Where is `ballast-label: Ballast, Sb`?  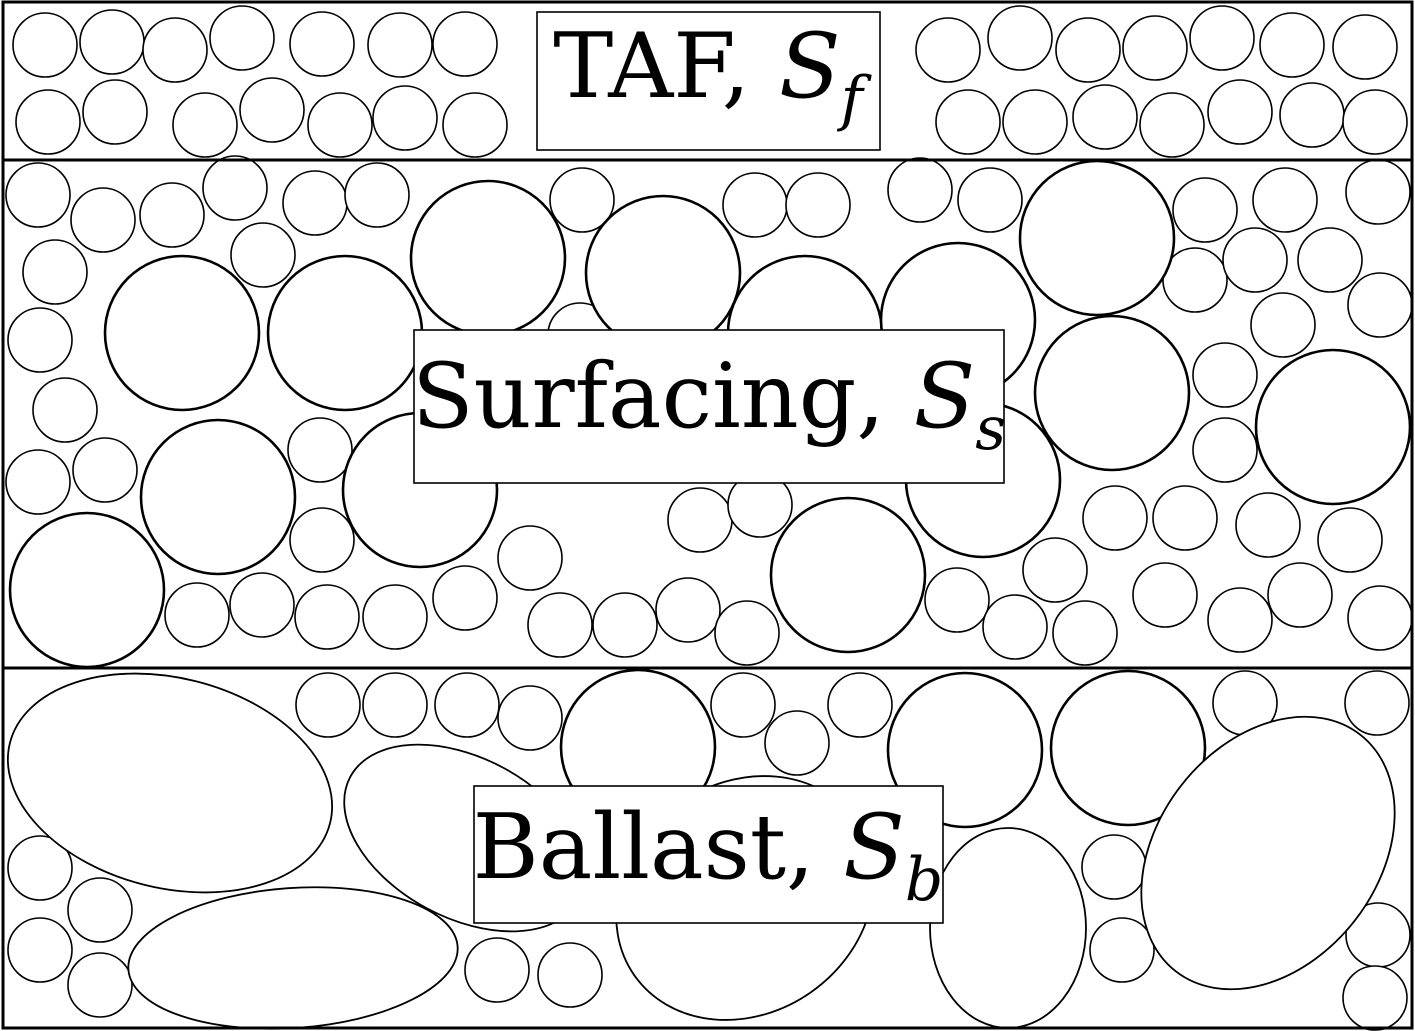
ballast-label: Ballast, Sb is located at coordinates (708, 854).